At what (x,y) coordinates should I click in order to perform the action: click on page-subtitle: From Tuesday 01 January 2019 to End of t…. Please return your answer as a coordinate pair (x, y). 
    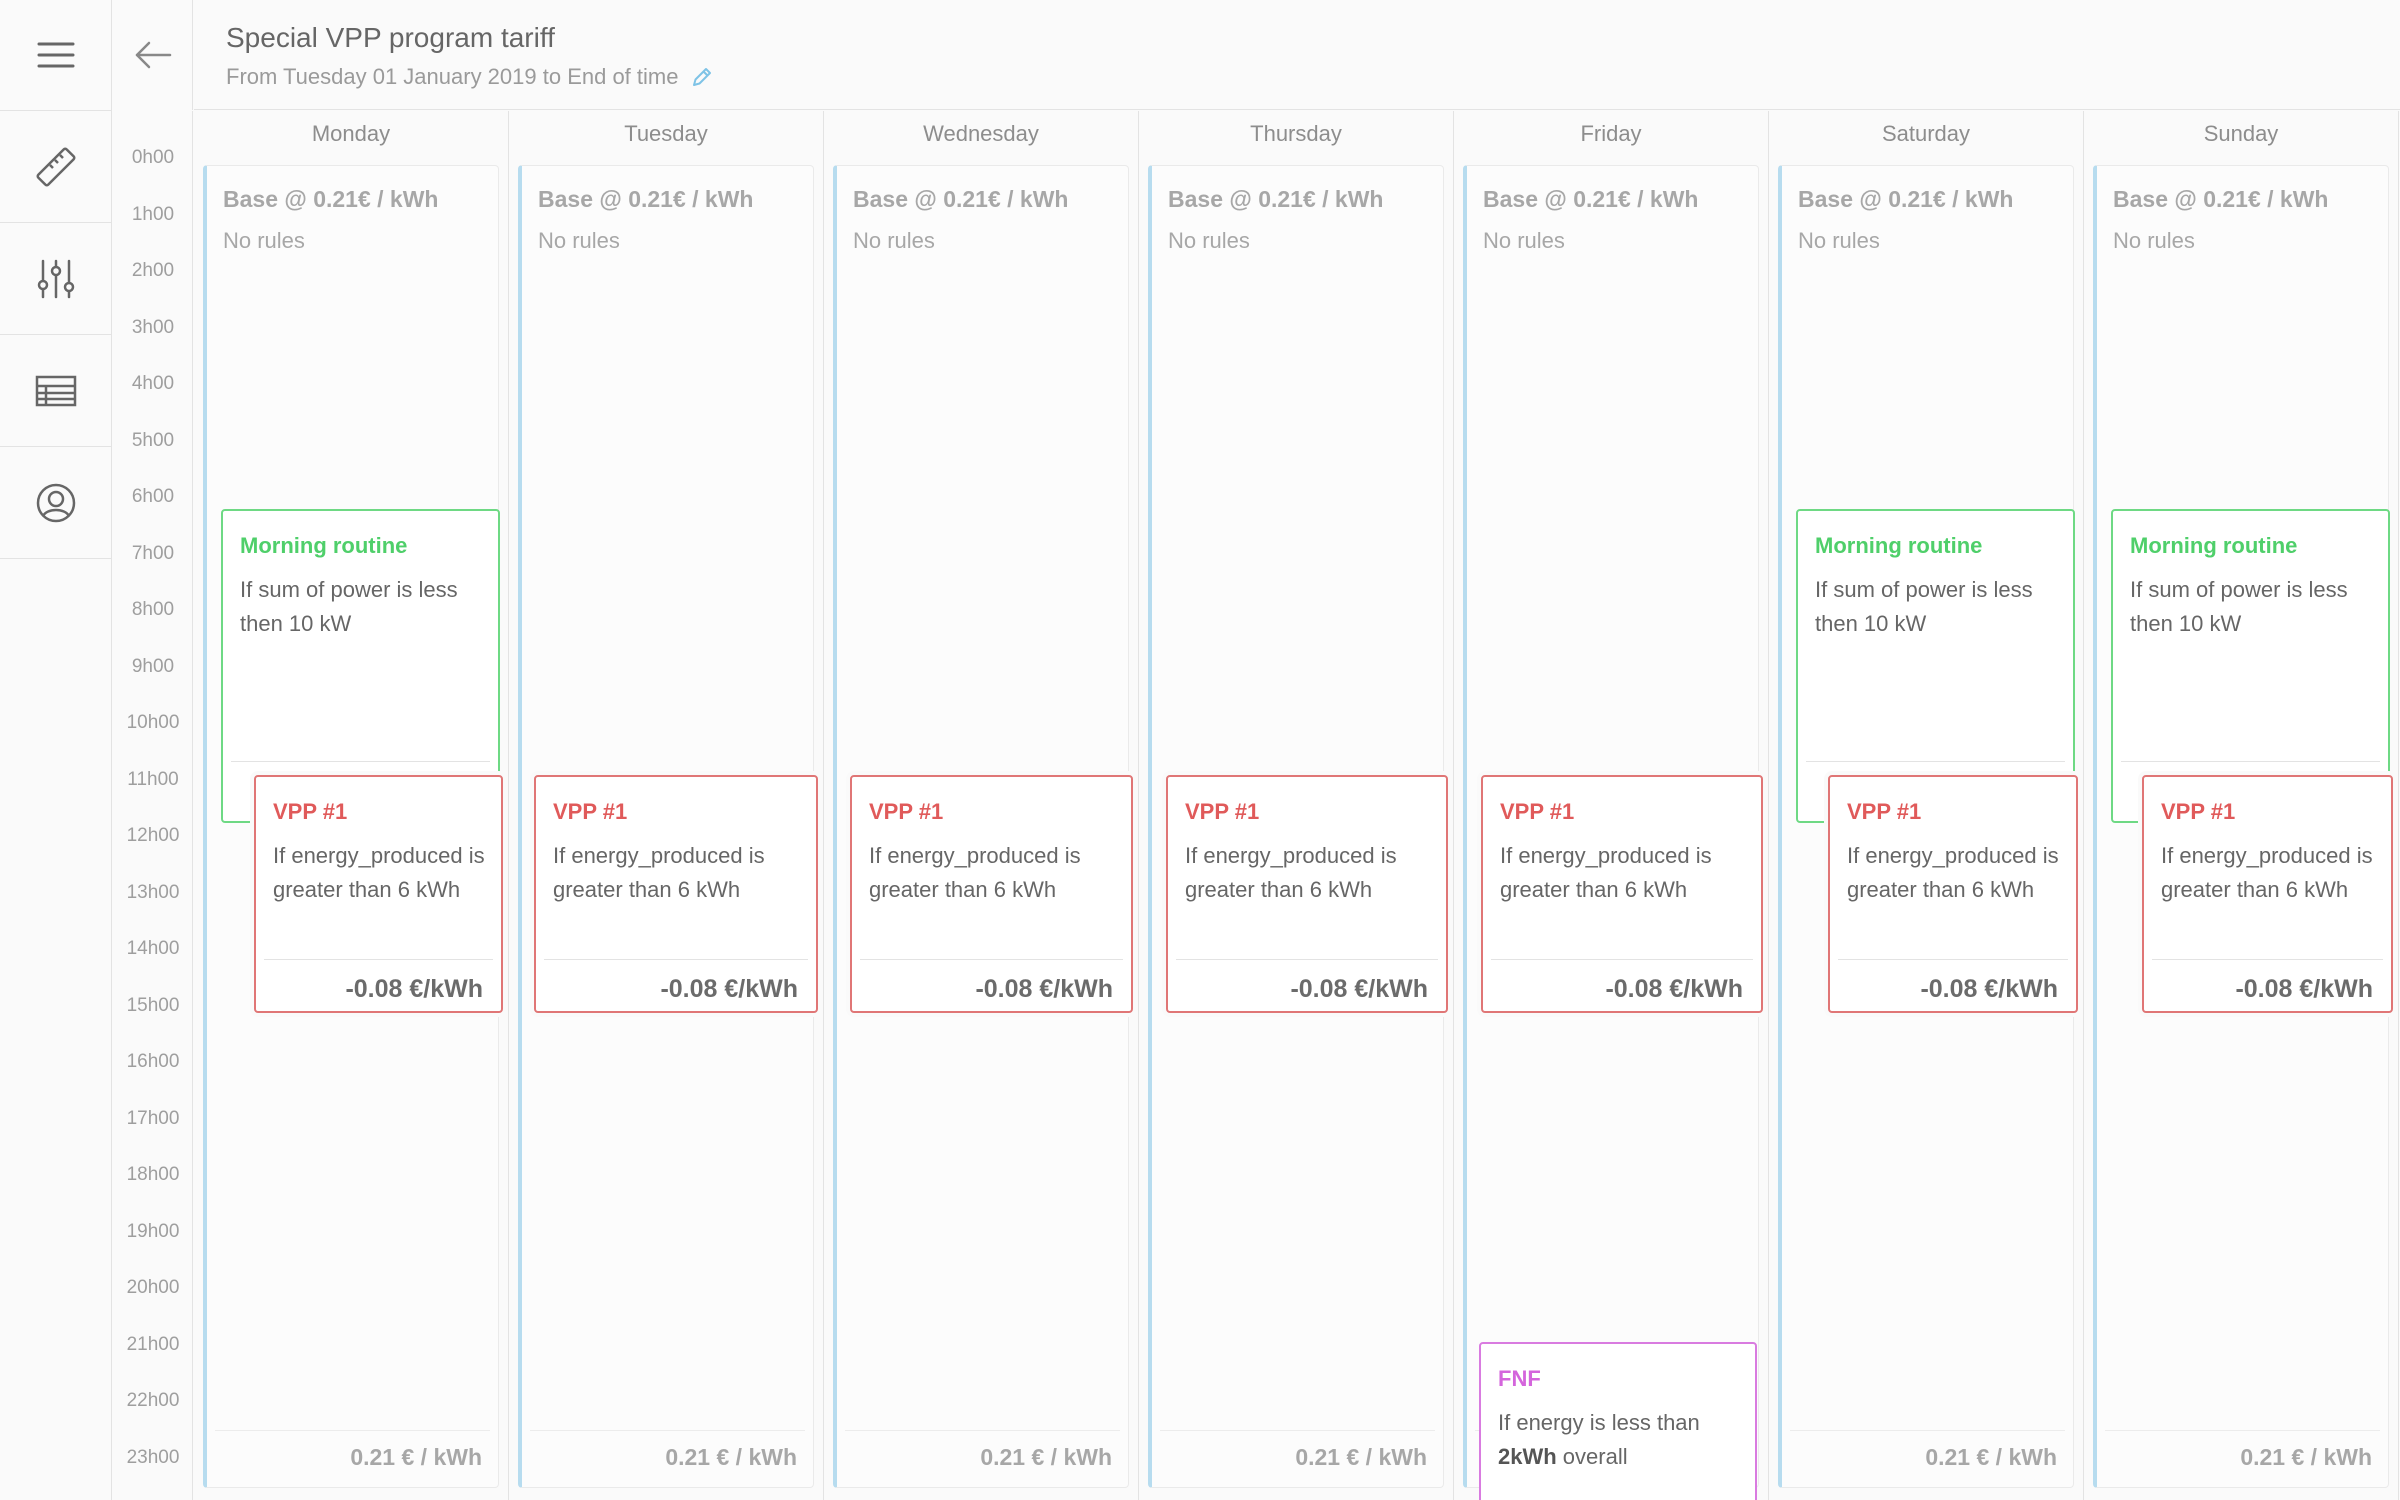
    Looking at the image, I should click on (470, 77).